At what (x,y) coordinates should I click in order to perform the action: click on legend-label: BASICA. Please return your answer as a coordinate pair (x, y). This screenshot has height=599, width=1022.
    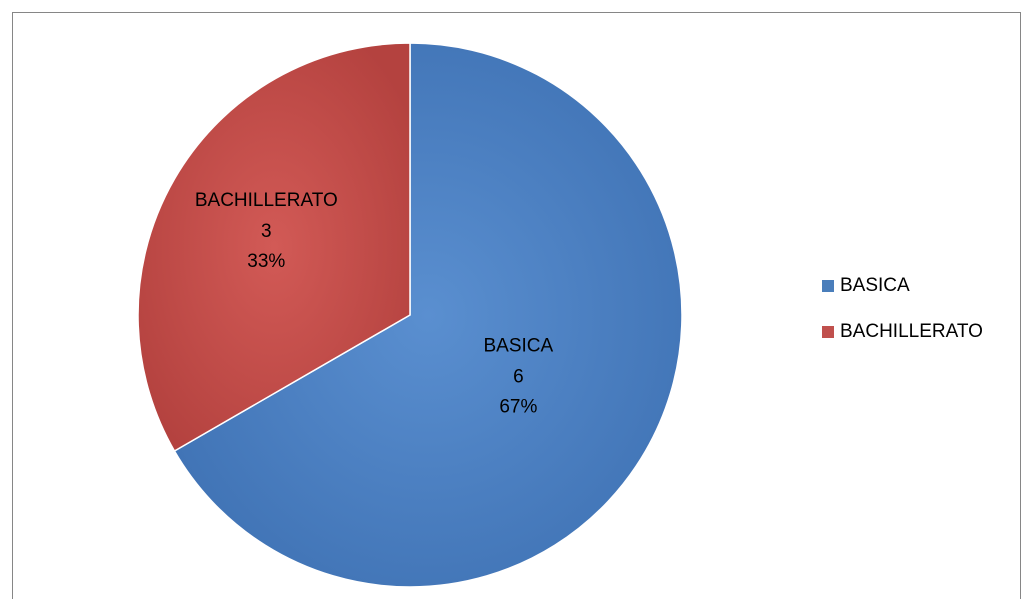
    Looking at the image, I should click on (875, 285).